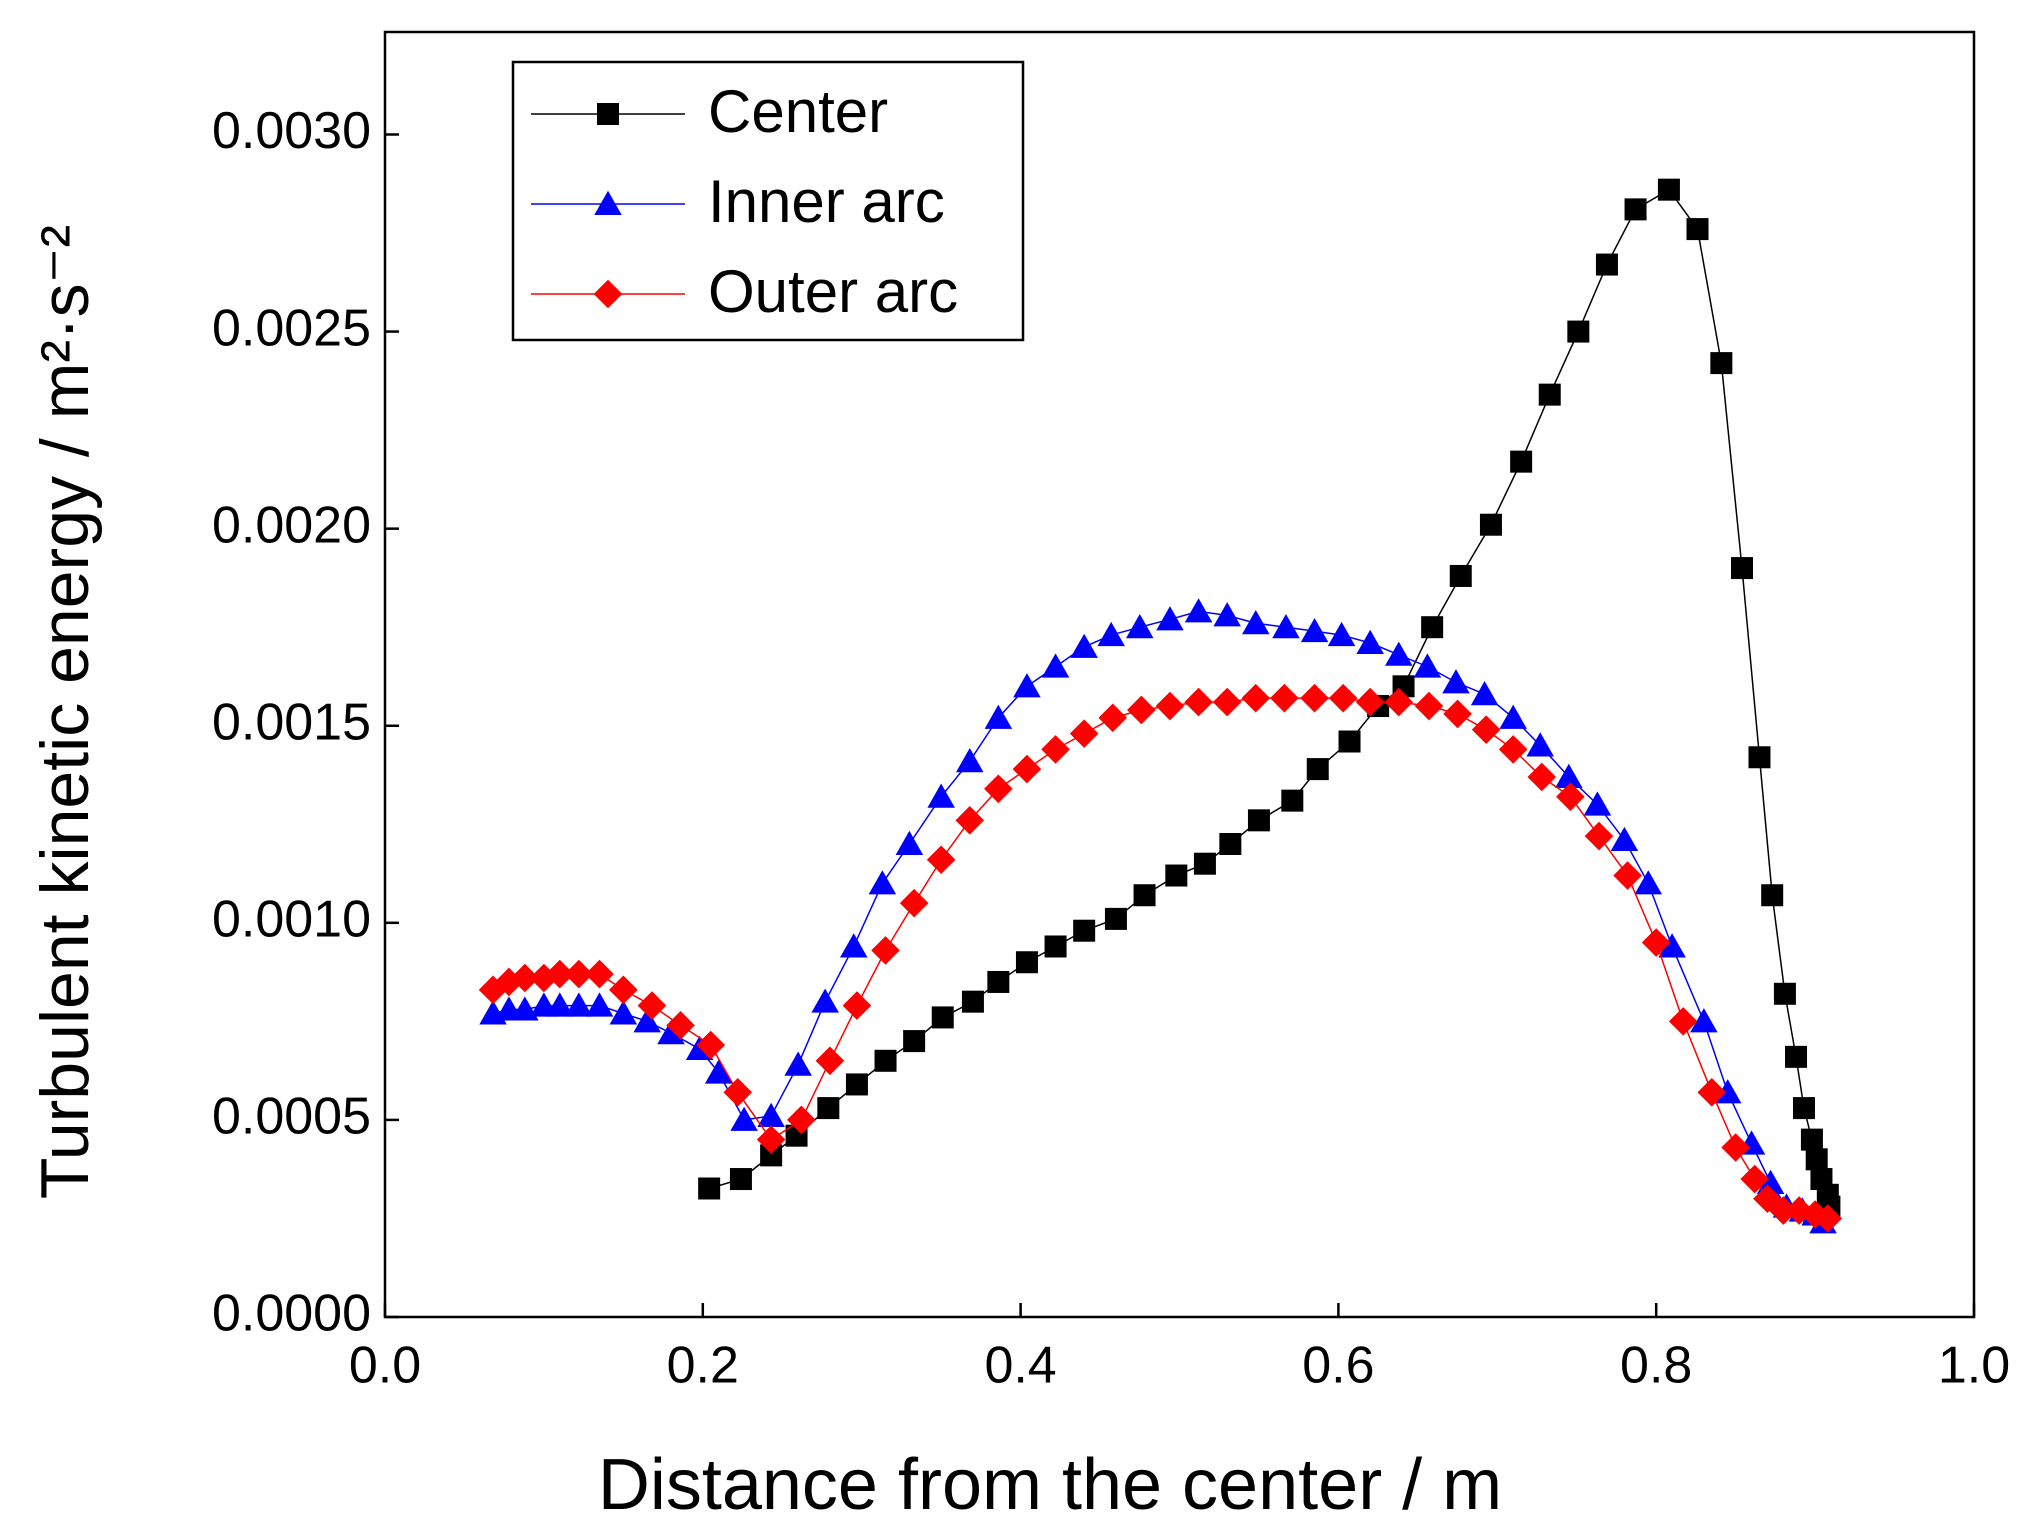 The height and width of the screenshot is (1535, 2028). Describe the element at coordinates (291, 1314) in the screenshot. I see `y-tick-label: 0.0000` at that location.